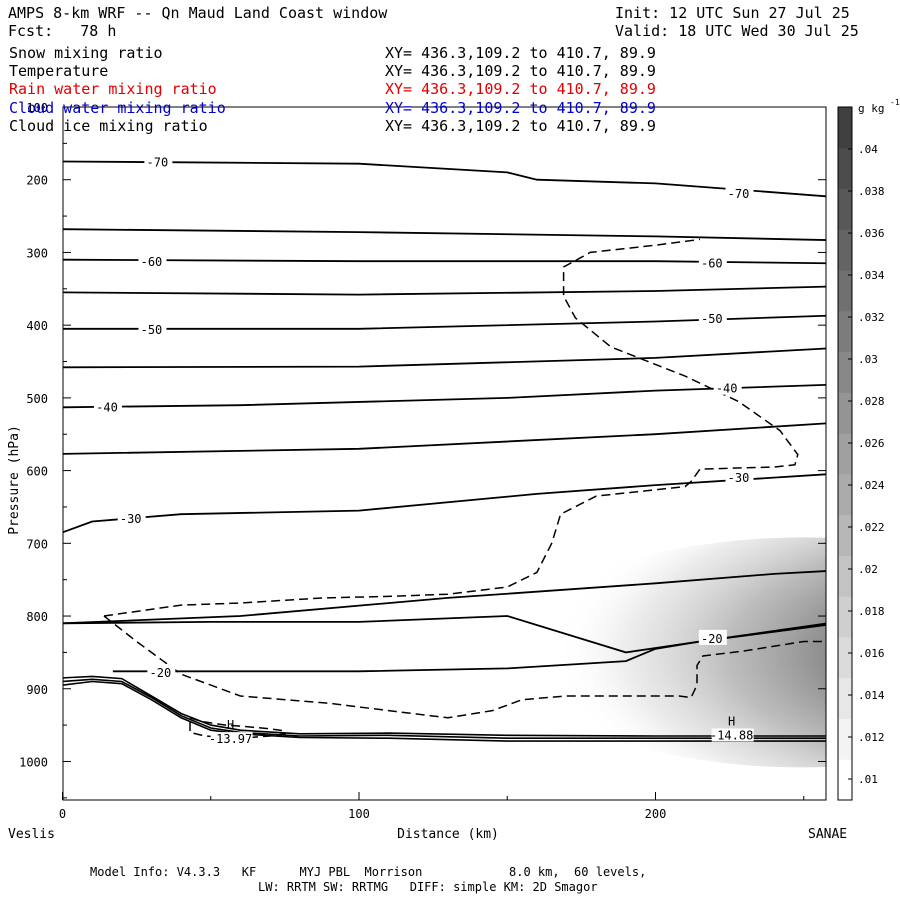 The width and height of the screenshot is (900, 900). What do you see at coordinates (871, 527) in the screenshot?
I see `colorbar-tick-label: .022` at bounding box center [871, 527].